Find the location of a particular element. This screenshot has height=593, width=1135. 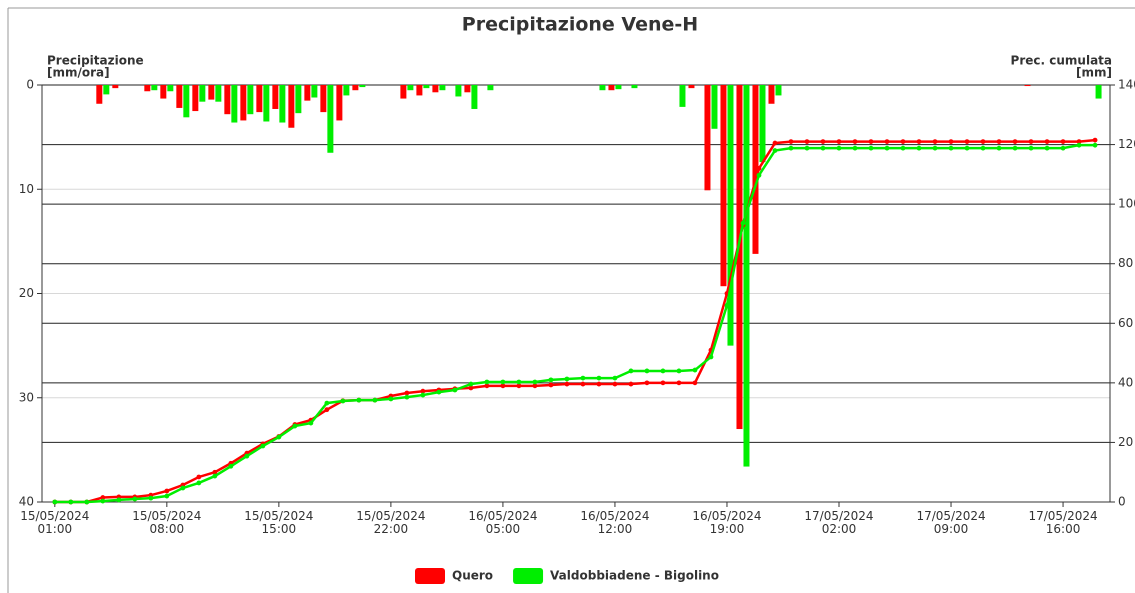

y-axis-unit: [mm/ora] is located at coordinates (78, 73).